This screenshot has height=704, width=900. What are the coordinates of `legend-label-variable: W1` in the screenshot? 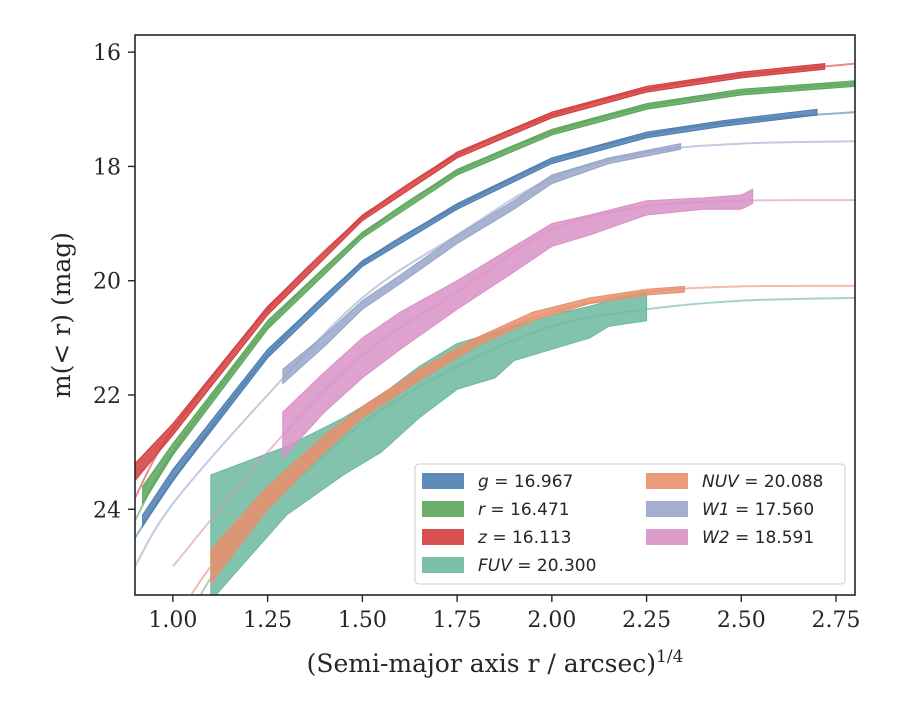 It's located at (716, 510).